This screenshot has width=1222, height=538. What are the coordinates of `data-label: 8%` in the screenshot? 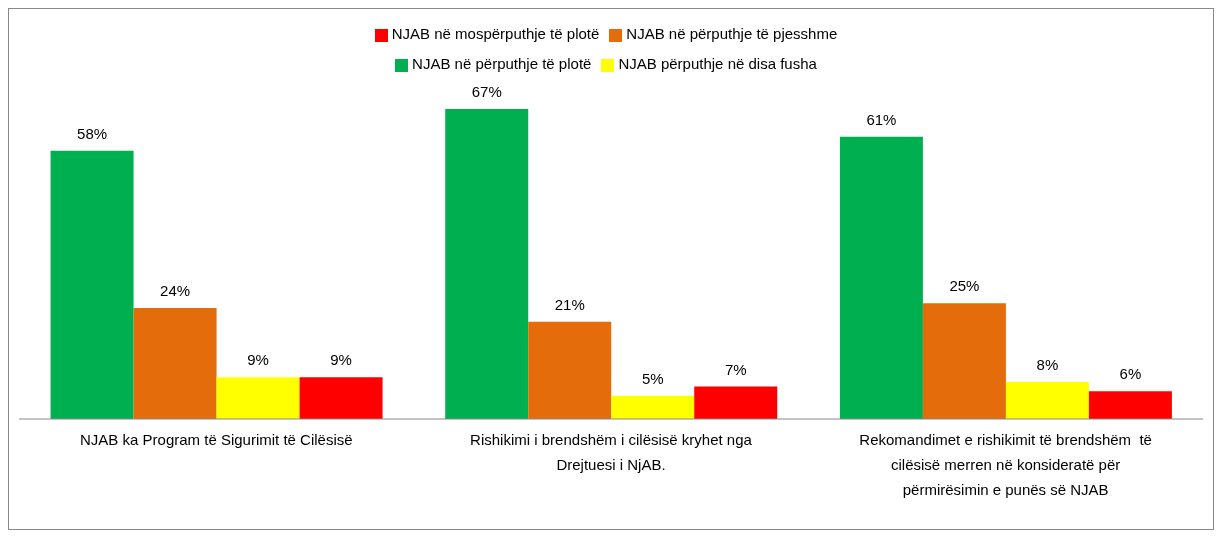 It's located at (1047, 364).